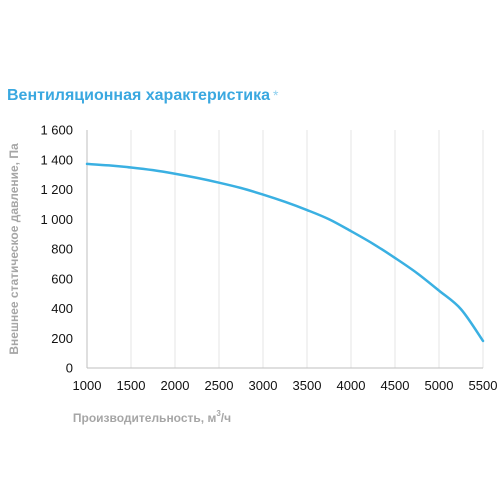 Image resolution: width=500 pixels, height=500 pixels. What do you see at coordinates (62, 308) in the screenshot?
I see `y-tick-label-400: 400` at bounding box center [62, 308].